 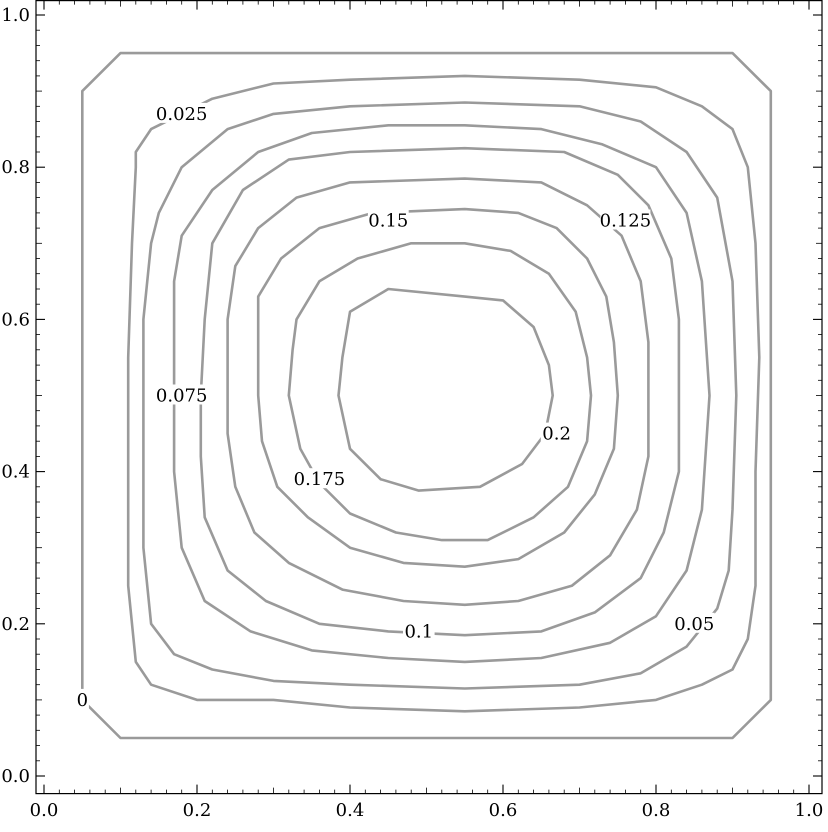 What do you see at coordinates (15, 472) in the screenshot?
I see `y-tick-label: 0.4` at bounding box center [15, 472].